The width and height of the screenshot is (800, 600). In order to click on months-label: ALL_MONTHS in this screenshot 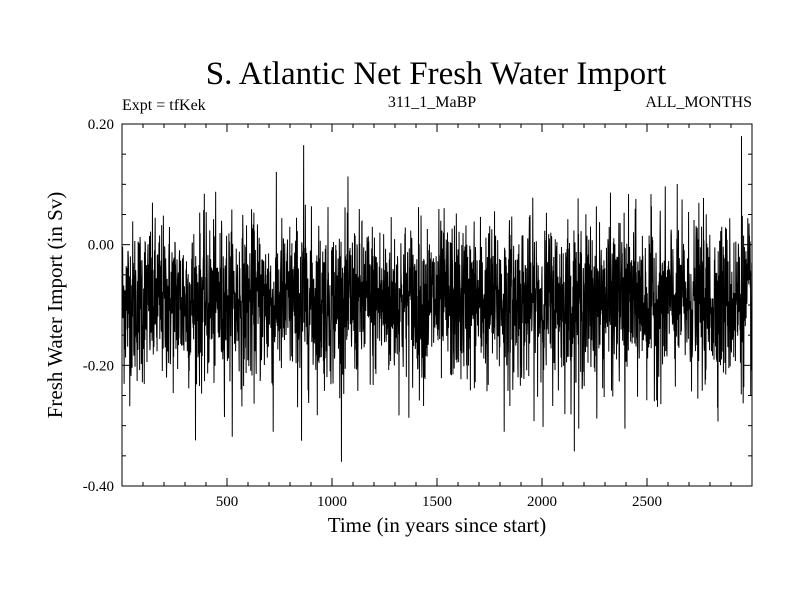, I will do `click(698, 102)`.